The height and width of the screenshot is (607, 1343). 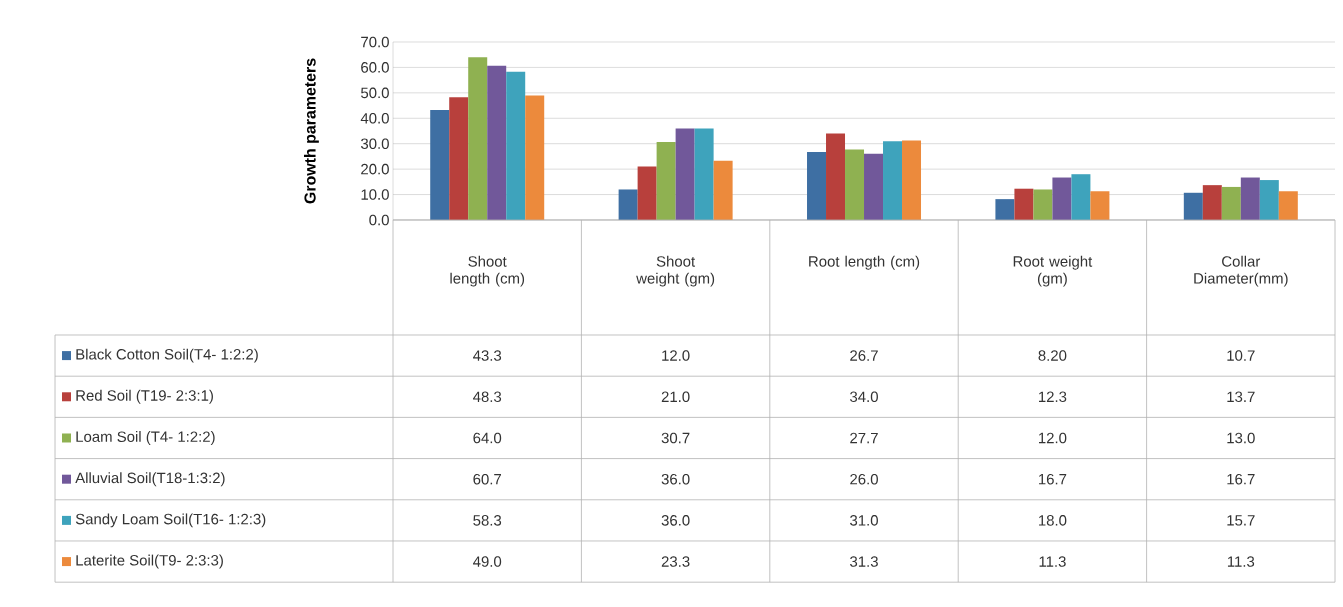 I want to click on x-tick-label: Root weight (gm), so click(x=1053, y=271).